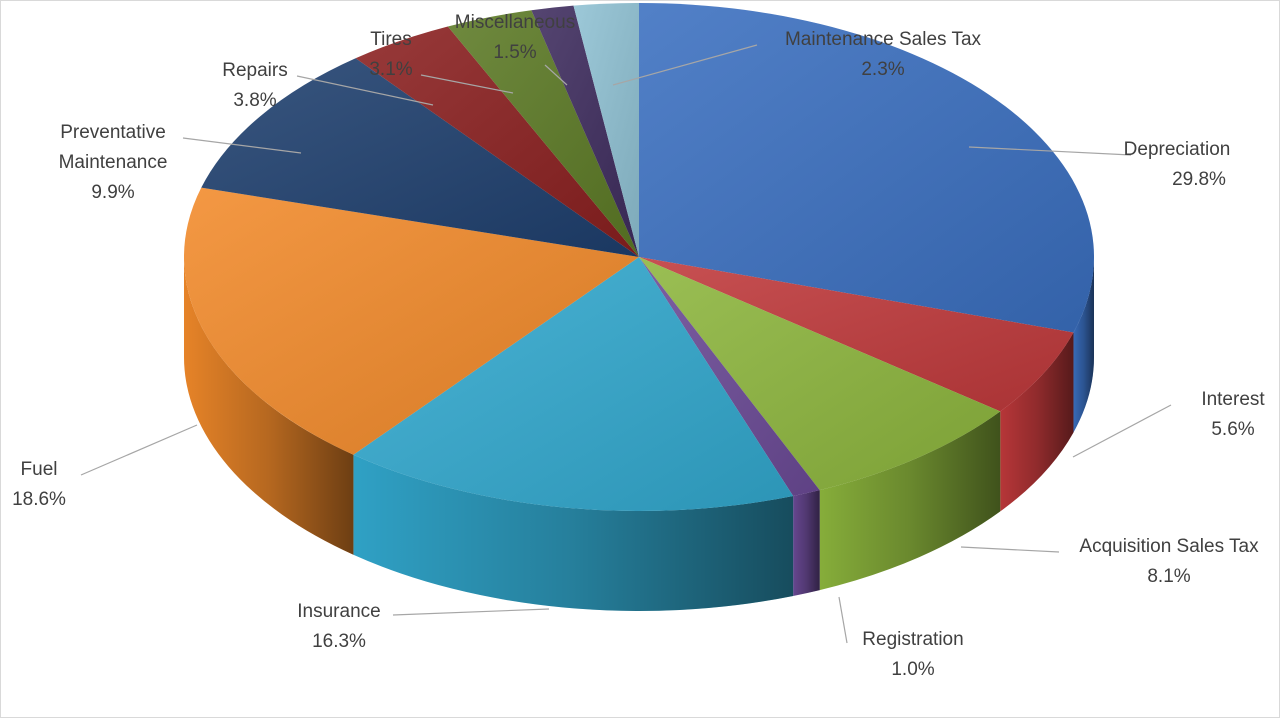  What do you see at coordinates (1169, 546) in the screenshot?
I see `label-acquisition-sales-tax: Acquisition Sales Tax` at bounding box center [1169, 546].